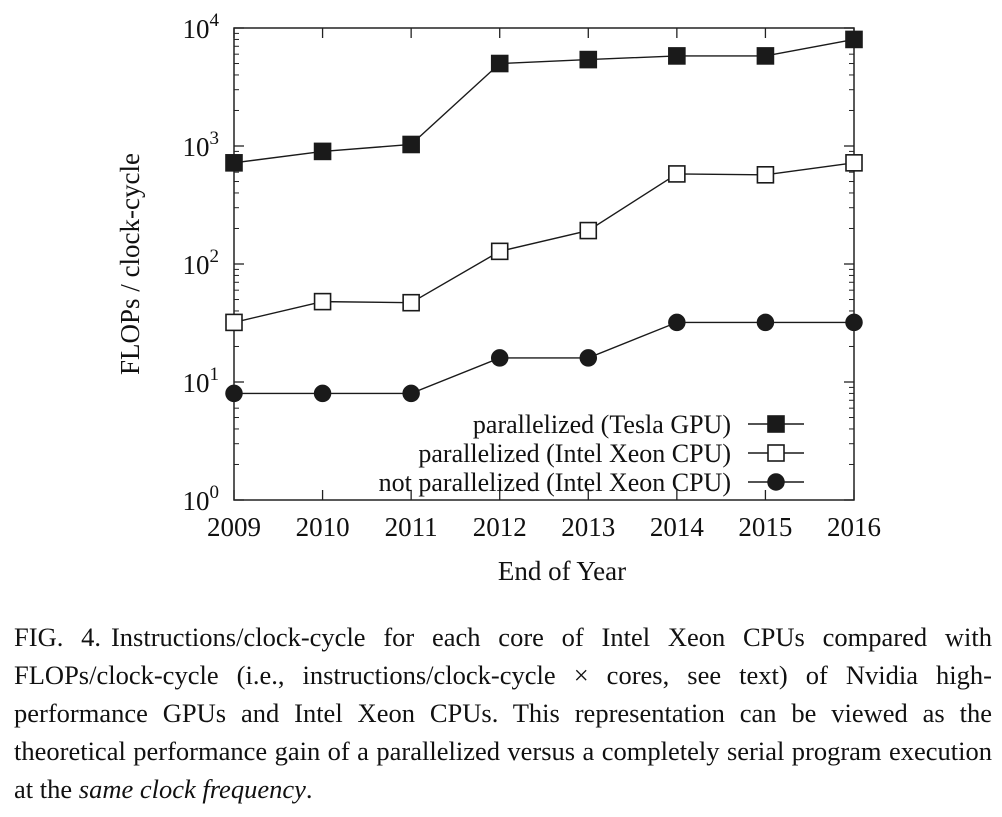 The image size is (1002, 817). Describe the element at coordinates (201, 499) in the screenshot. I see `y-tick-label: 10⁰` at that location.